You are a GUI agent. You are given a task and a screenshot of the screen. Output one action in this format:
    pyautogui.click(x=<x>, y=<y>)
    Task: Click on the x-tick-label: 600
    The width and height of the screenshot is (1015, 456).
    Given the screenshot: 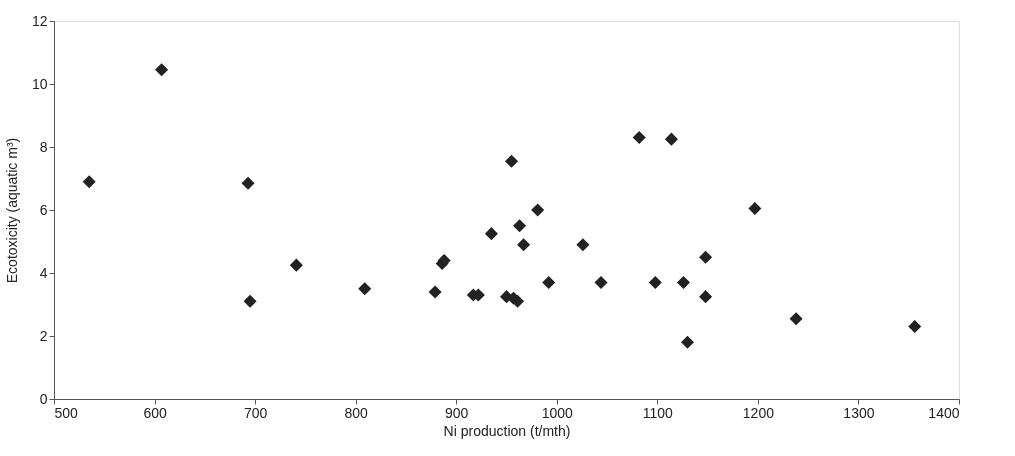 What is the action you would take?
    pyautogui.click(x=155, y=412)
    